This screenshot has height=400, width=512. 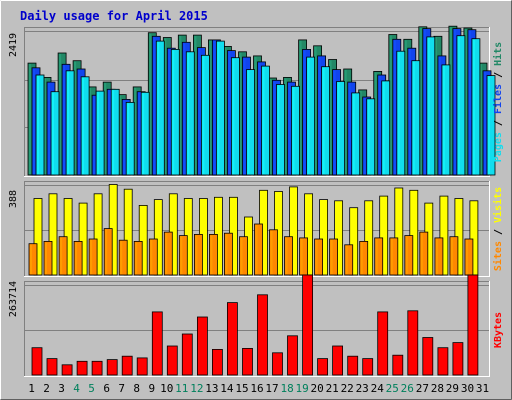 I want to click on day-label: 8, so click(x=136, y=388).